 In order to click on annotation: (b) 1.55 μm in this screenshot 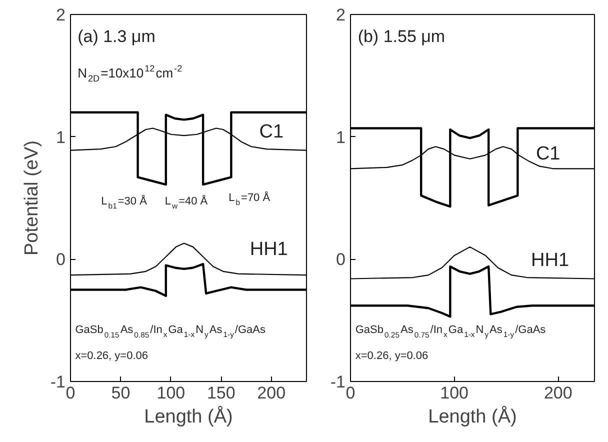, I will do `click(402, 36)`.